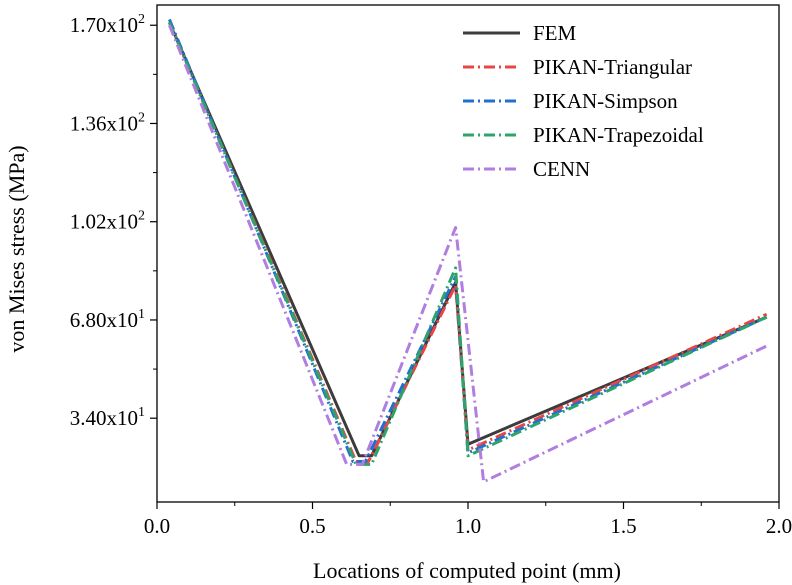 The image size is (792, 585). I want to click on legend-label: PIKAN-Triangular, so click(612, 67).